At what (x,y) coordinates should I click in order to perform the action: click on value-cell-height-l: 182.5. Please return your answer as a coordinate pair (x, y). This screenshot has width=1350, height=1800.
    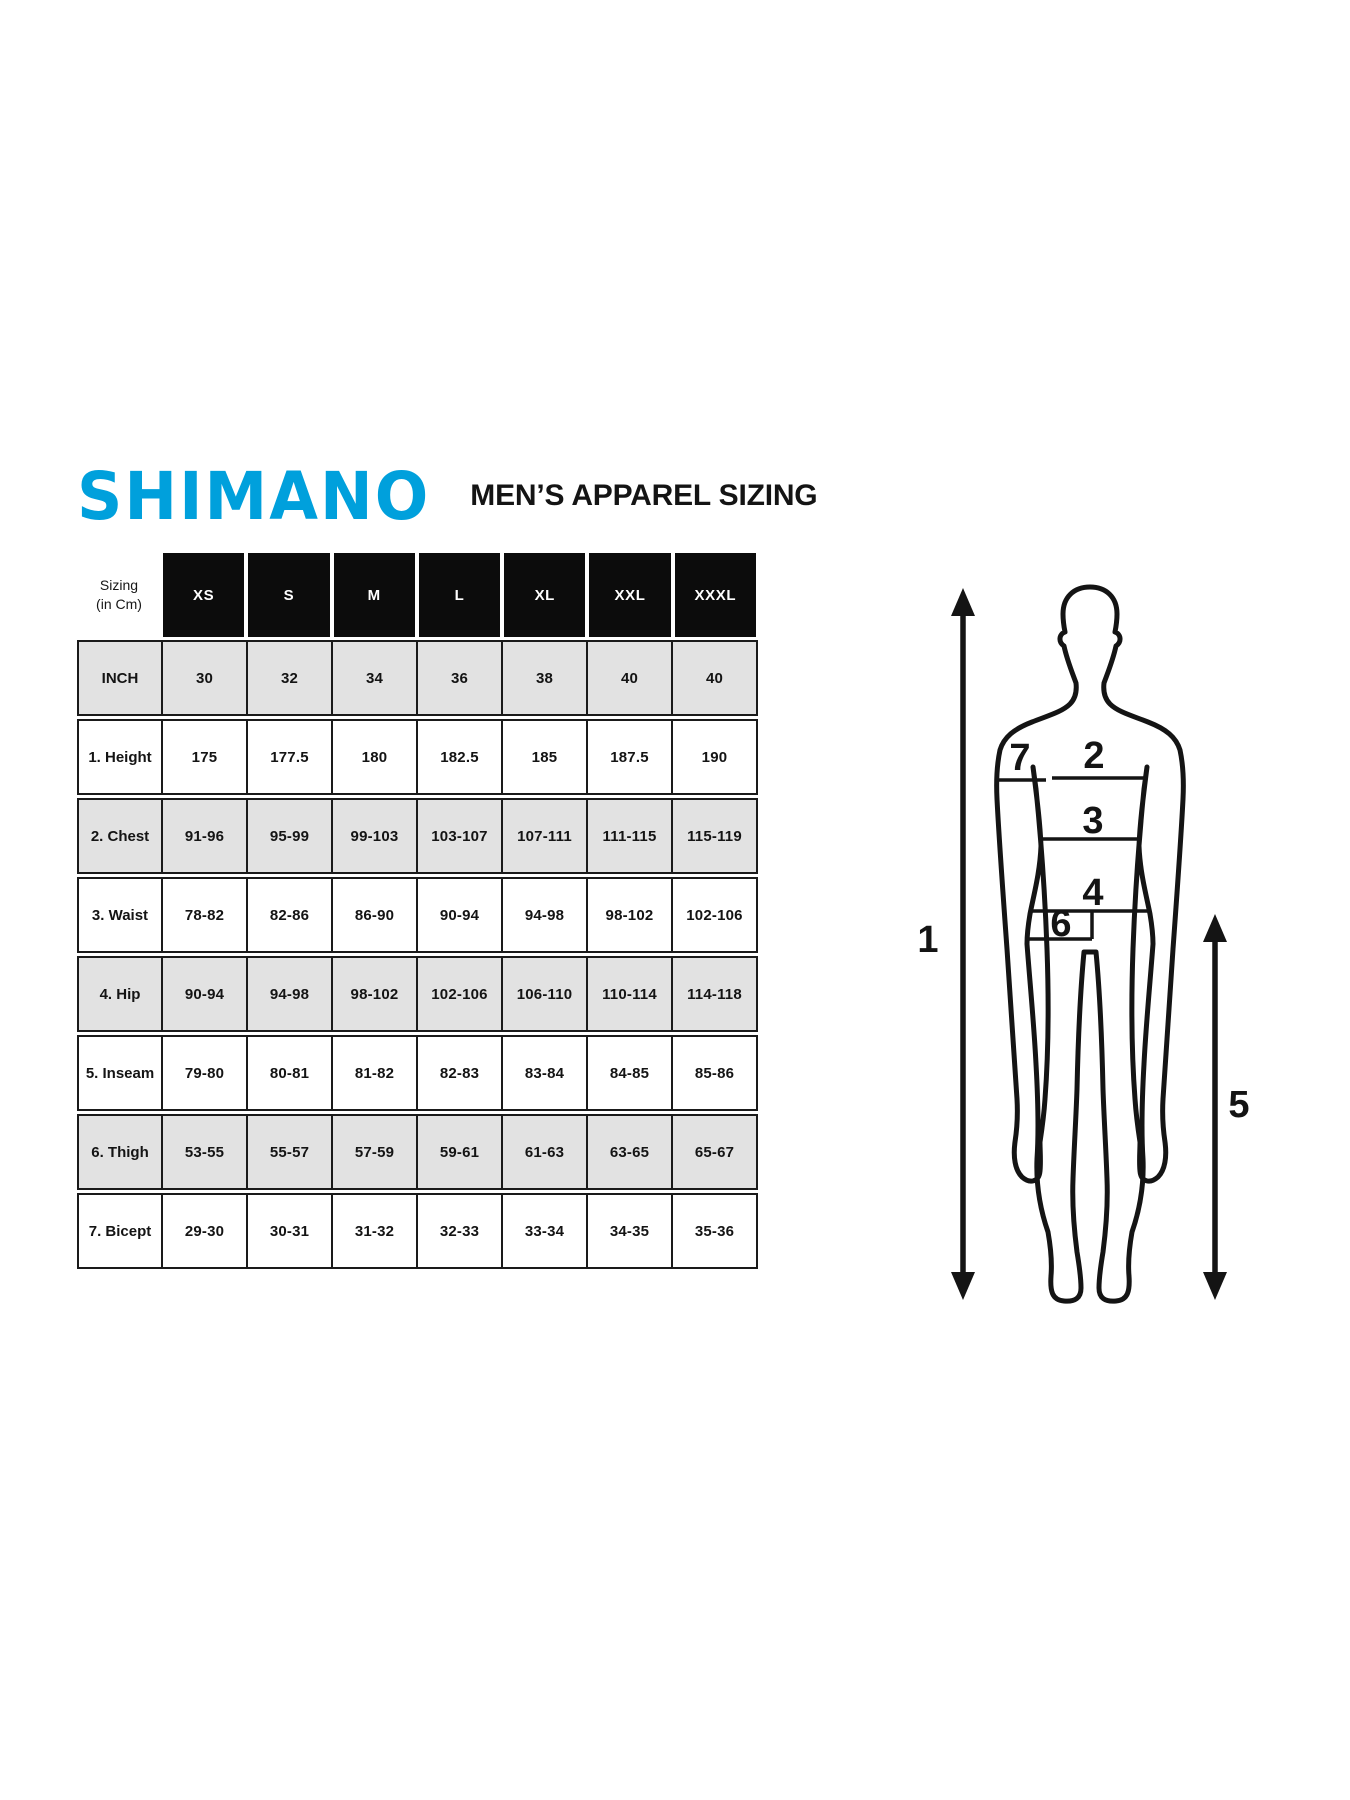
    Looking at the image, I should click on (458, 757).